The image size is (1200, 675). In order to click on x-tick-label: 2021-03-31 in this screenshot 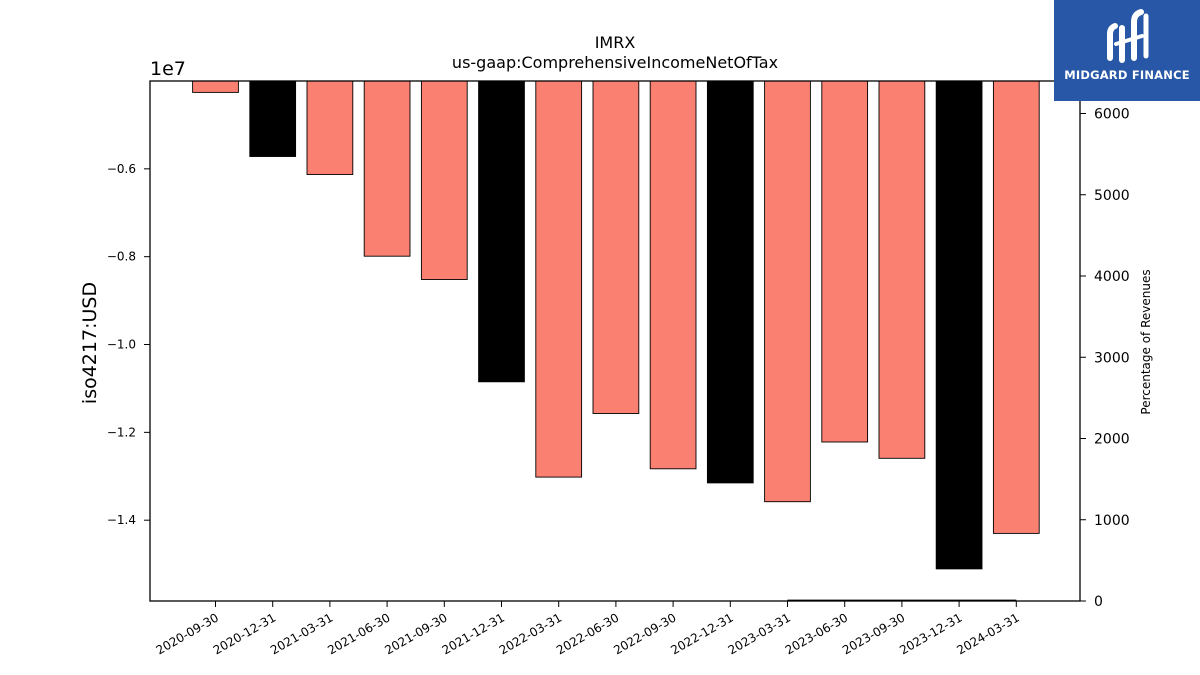, I will do `click(301, 633)`.